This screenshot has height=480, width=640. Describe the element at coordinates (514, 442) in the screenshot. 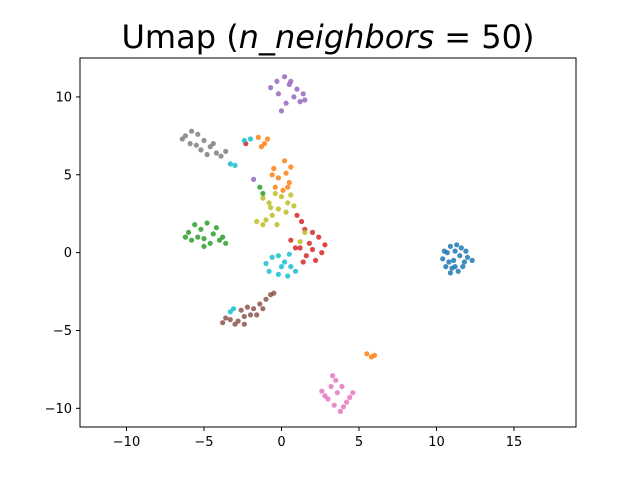

I see `x-tick-label: 15` at that location.